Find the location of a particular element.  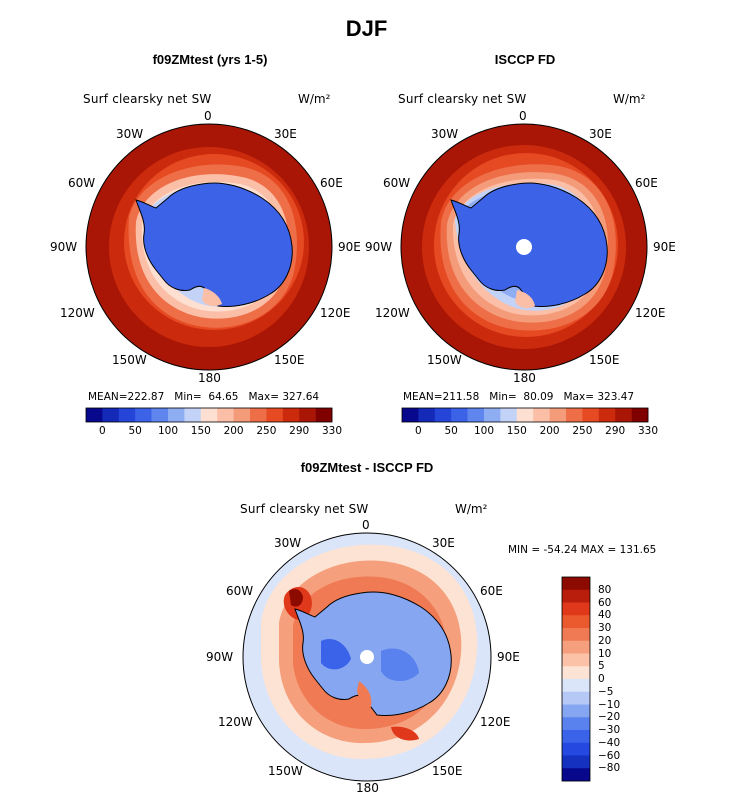

colorbar-level-label: 80 is located at coordinates (605, 589).